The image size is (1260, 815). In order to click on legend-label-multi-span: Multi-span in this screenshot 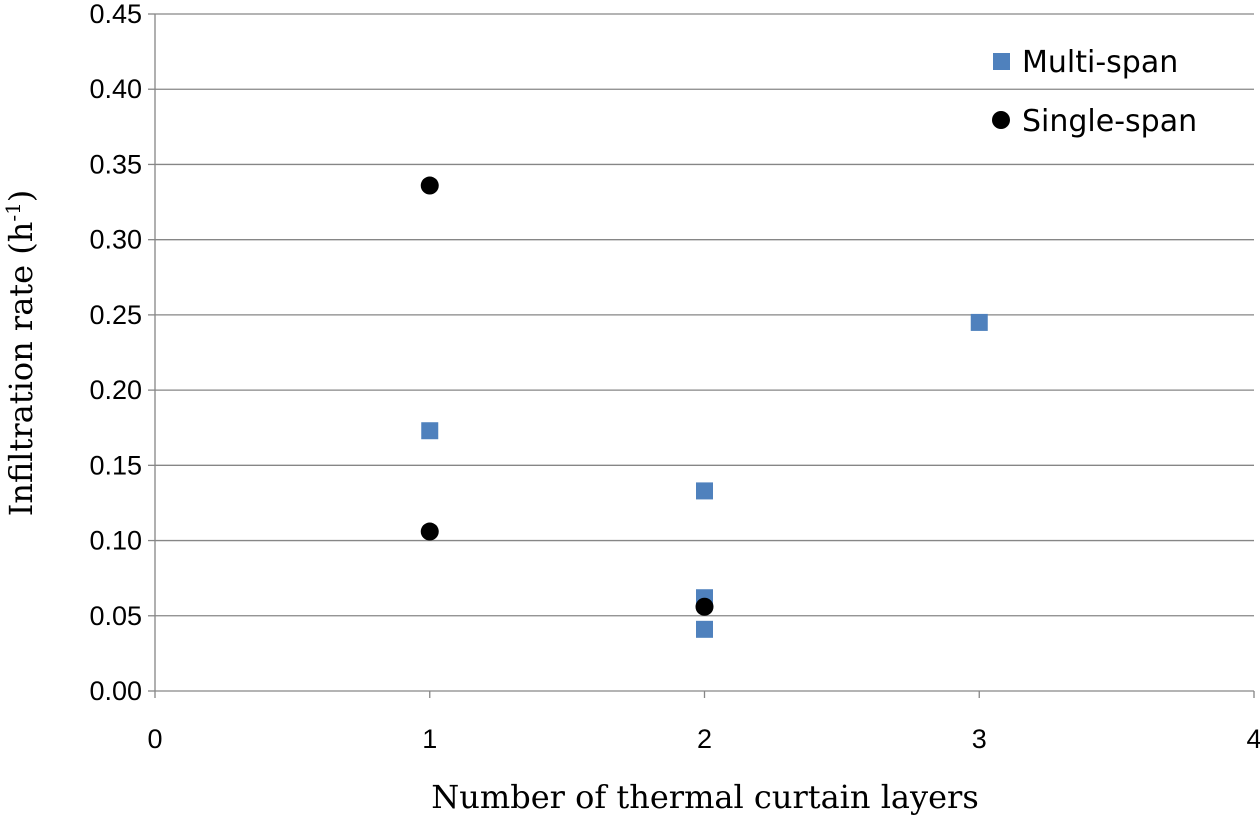, I will do `click(1100, 62)`.